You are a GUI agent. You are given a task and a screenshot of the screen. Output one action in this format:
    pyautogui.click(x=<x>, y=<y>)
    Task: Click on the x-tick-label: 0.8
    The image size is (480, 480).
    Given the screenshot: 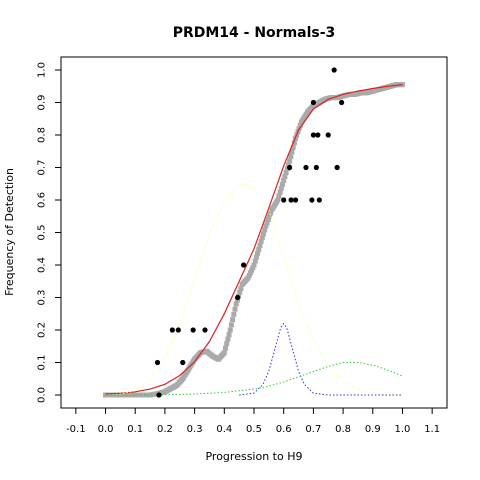 What is the action you would take?
    pyautogui.click(x=343, y=429)
    